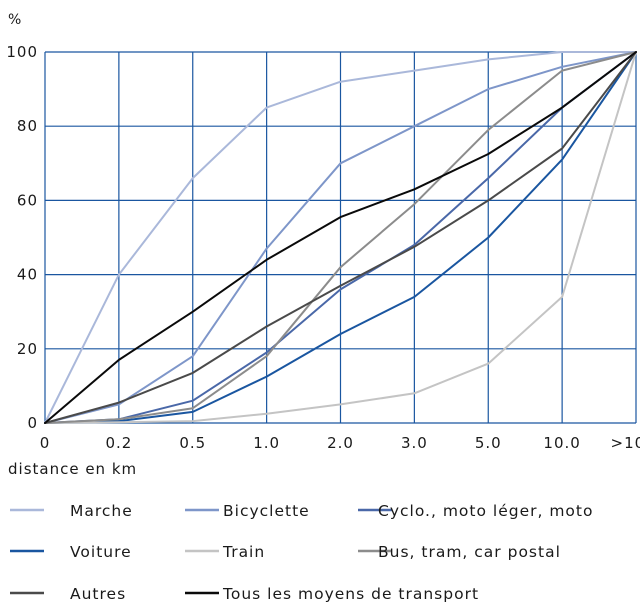  What do you see at coordinates (22, 237) in the screenshot?
I see `y-axis-ticks: 0 20 40 60 80 100` at bounding box center [22, 237].